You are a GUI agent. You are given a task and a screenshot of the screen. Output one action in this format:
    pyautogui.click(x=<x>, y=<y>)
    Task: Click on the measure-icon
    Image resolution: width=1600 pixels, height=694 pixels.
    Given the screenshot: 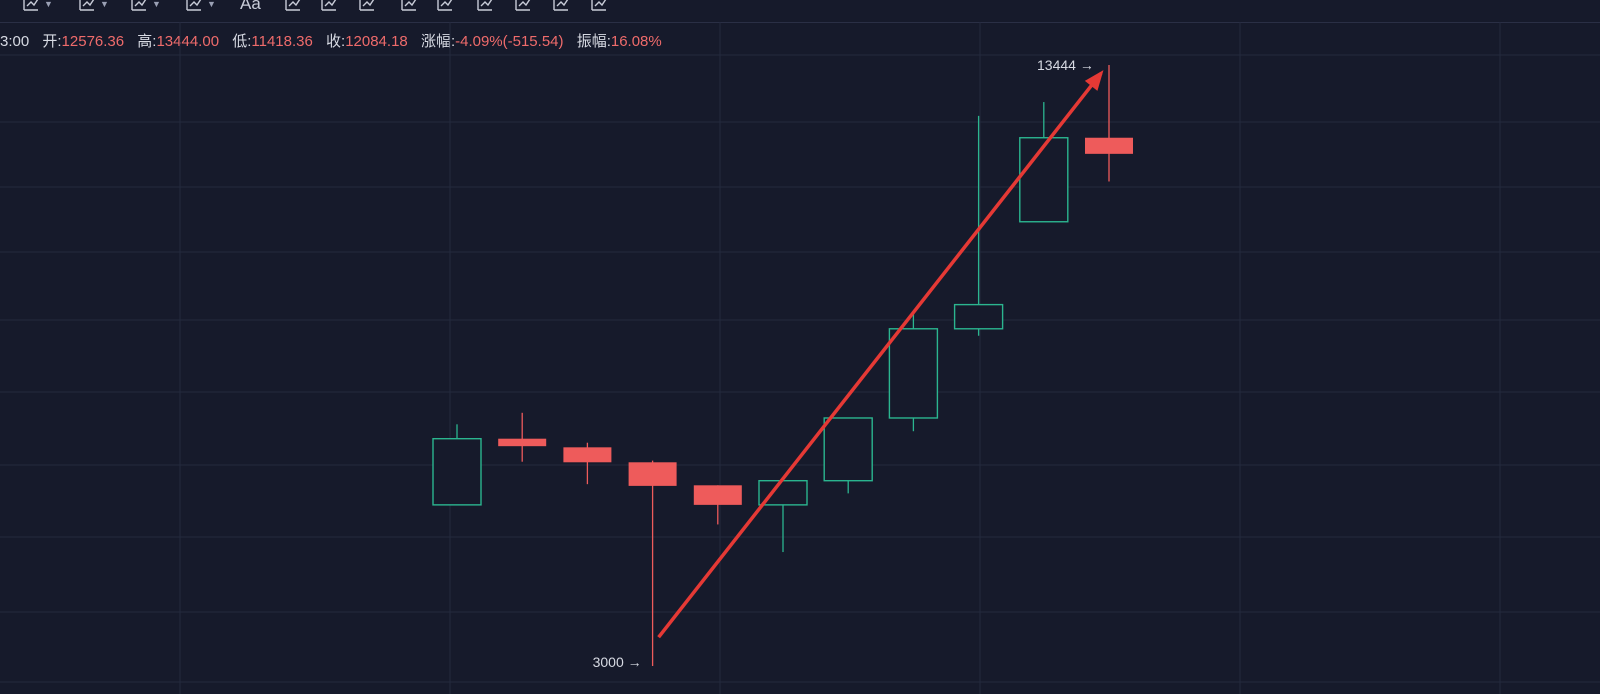 What is the action you would take?
    pyautogui.click(x=194, y=5)
    